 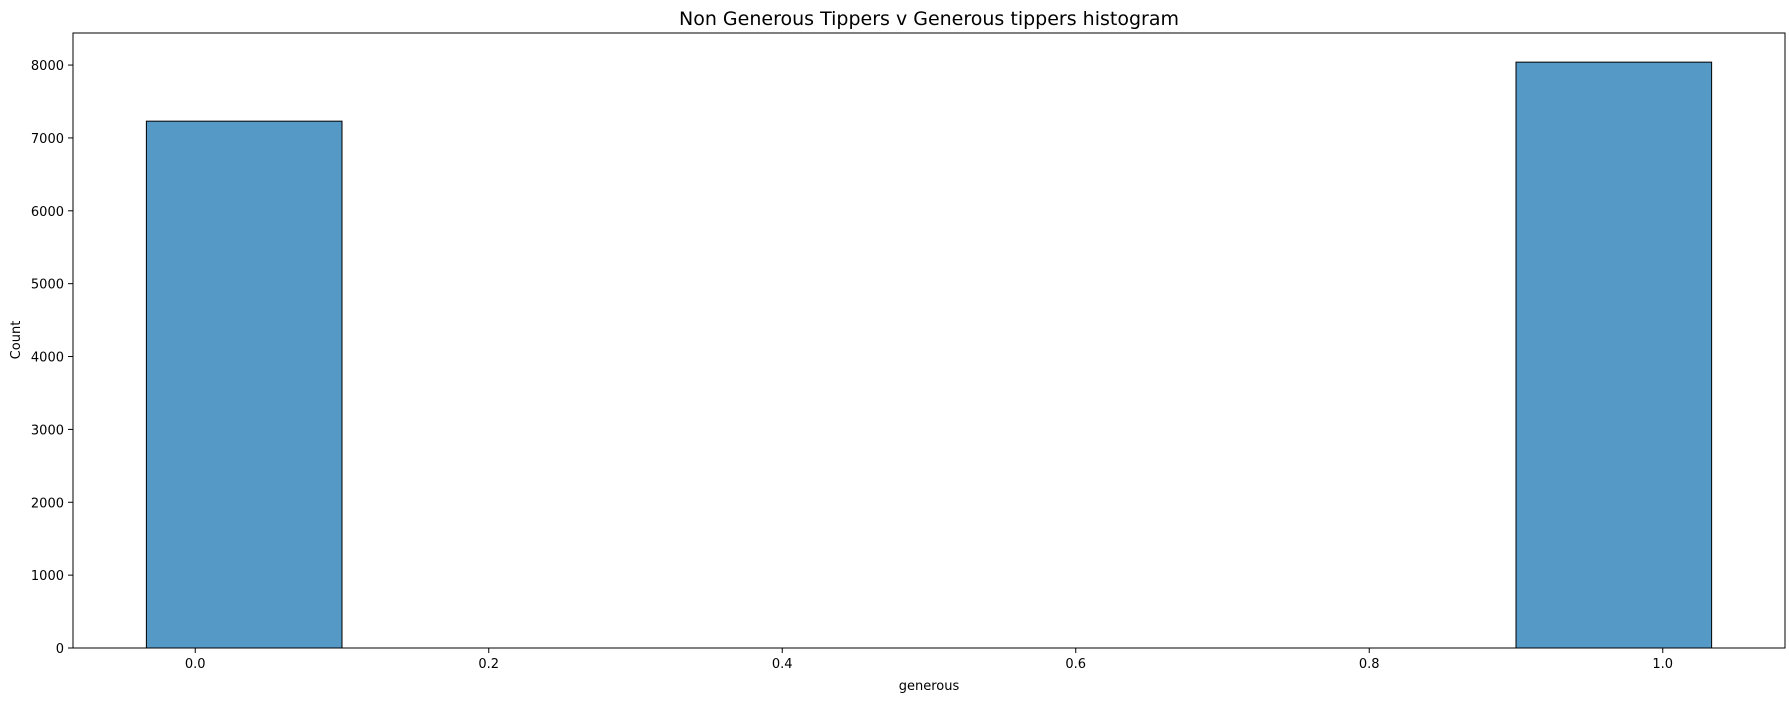 I want to click on y-tick-label: 0, so click(x=60, y=649).